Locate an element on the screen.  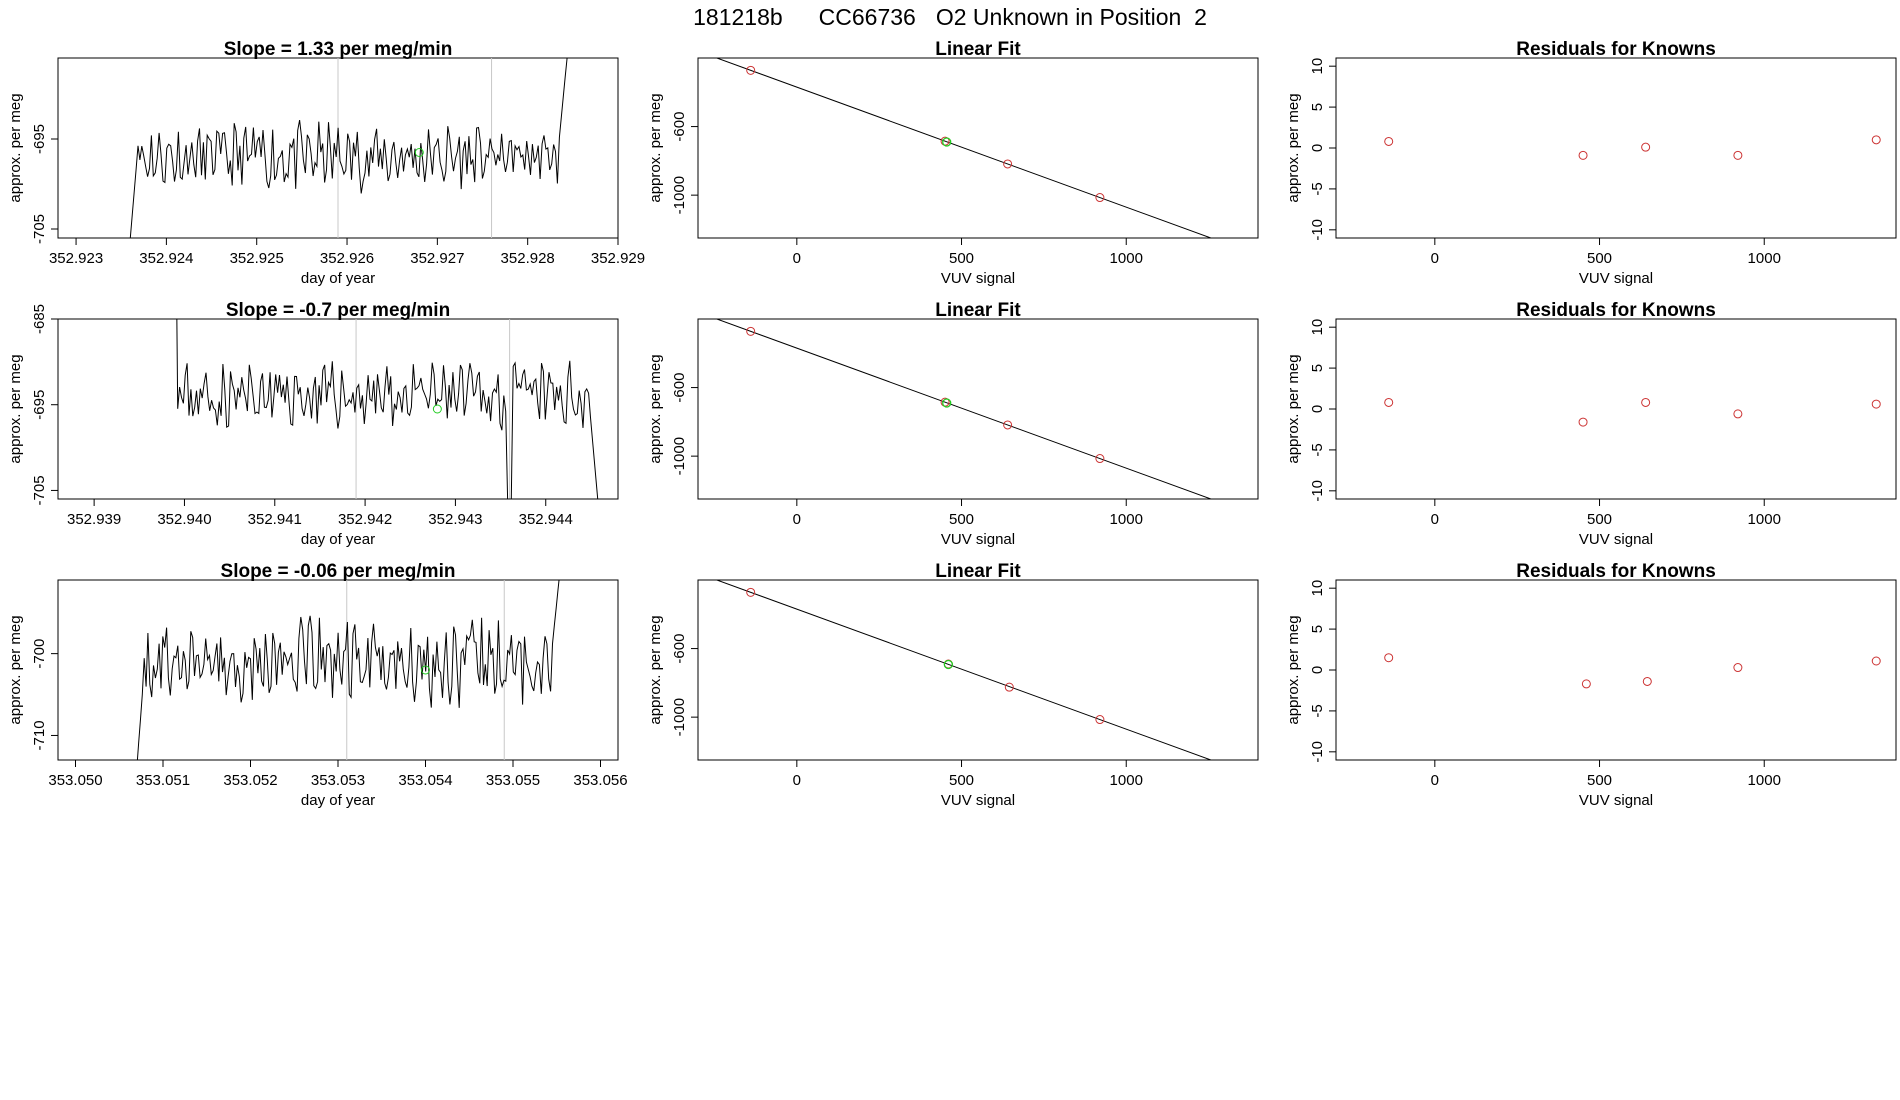
chart4-y-label: approx. per meg is located at coordinates (15, 408).